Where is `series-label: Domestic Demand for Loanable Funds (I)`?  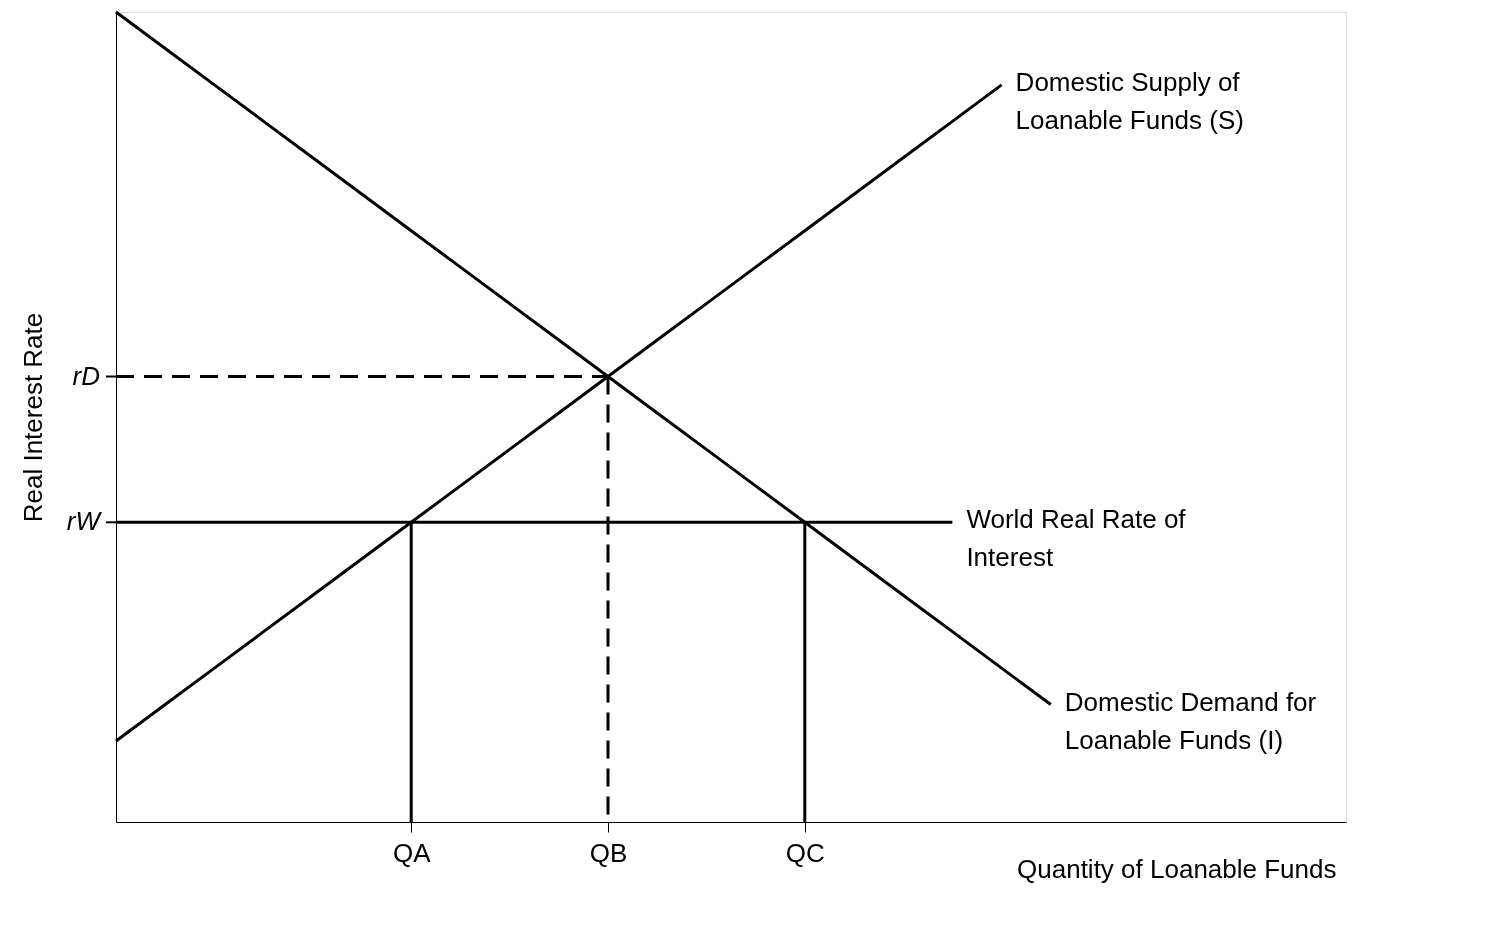
series-label: Domestic Demand for Loanable Funds (I) is located at coordinates (1190, 720).